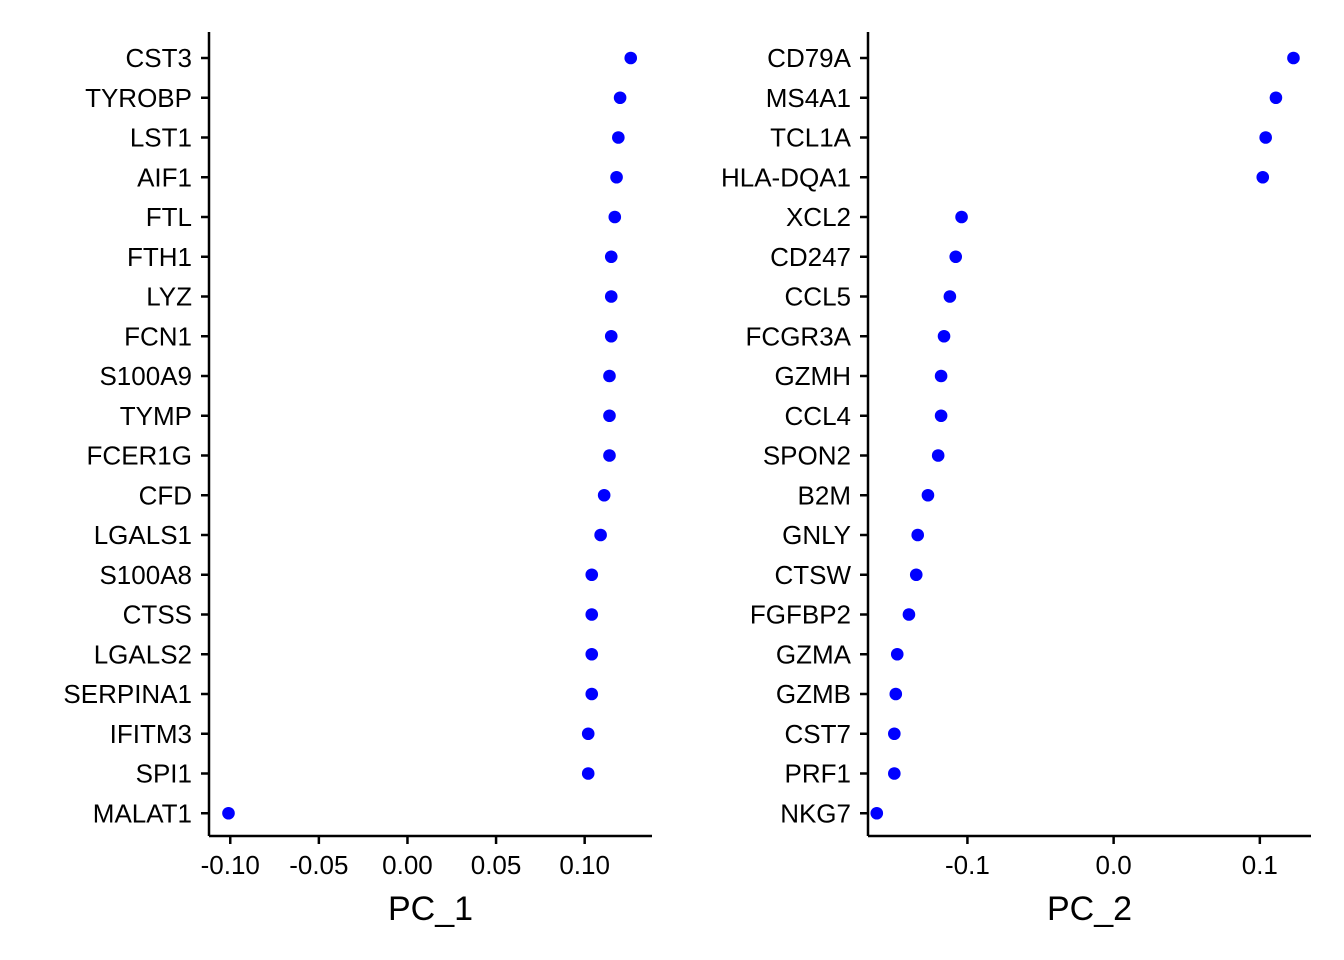  Describe the element at coordinates (824, 495) in the screenshot. I see `y-tick-label: B2M` at that location.